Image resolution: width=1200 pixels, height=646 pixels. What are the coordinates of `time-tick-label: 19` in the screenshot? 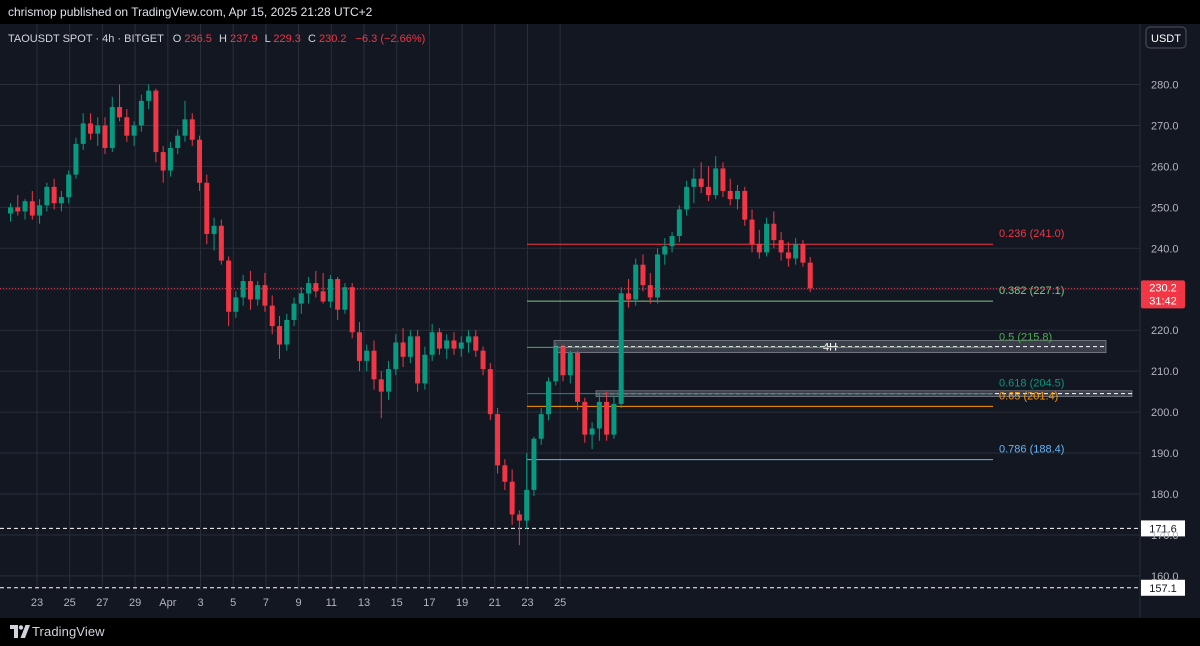 It's located at (462, 603).